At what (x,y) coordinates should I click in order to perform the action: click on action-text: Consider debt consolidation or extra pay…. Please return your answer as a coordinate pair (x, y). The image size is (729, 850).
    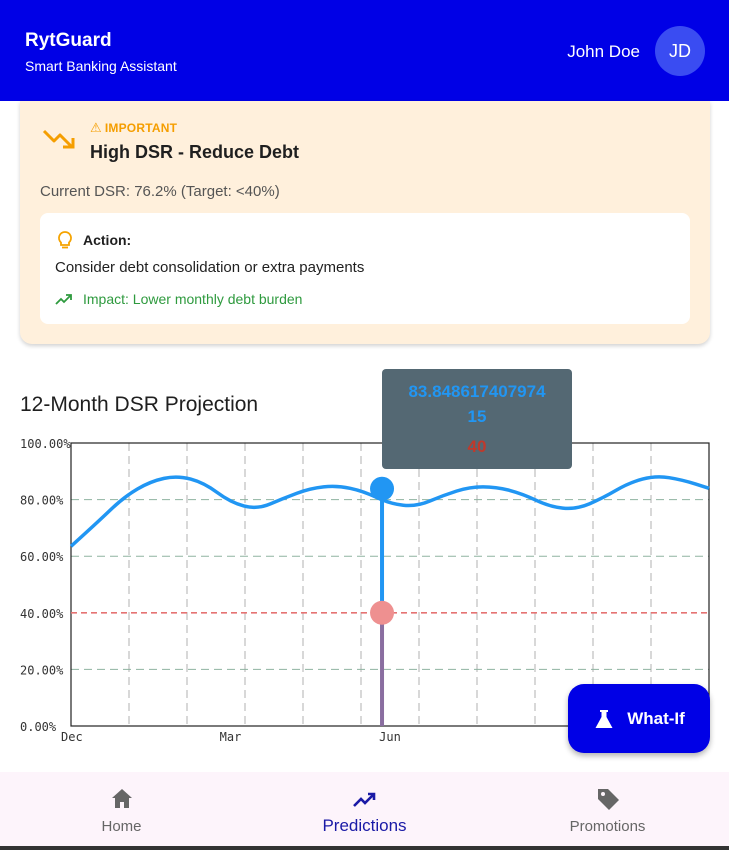
    Looking at the image, I should click on (210, 267).